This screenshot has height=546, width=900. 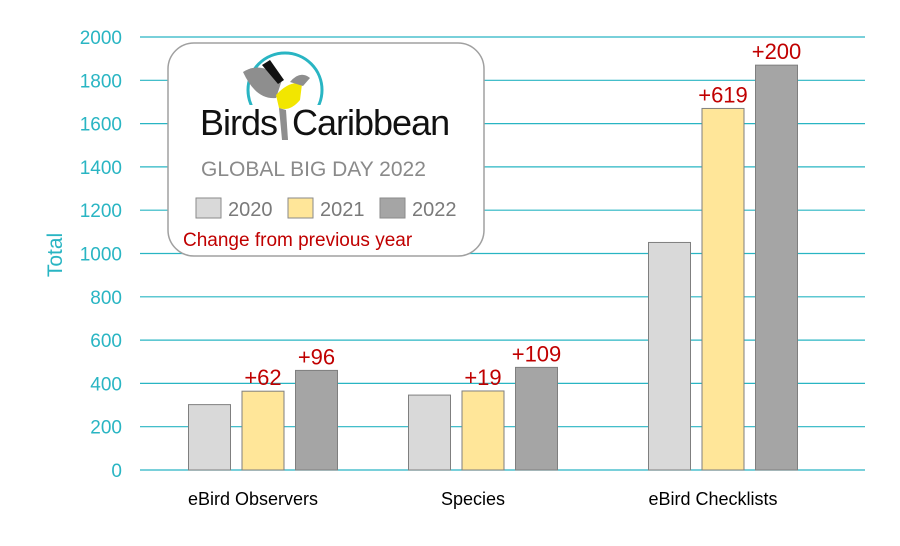 I want to click on x-tick-label: Species, so click(x=473, y=499).